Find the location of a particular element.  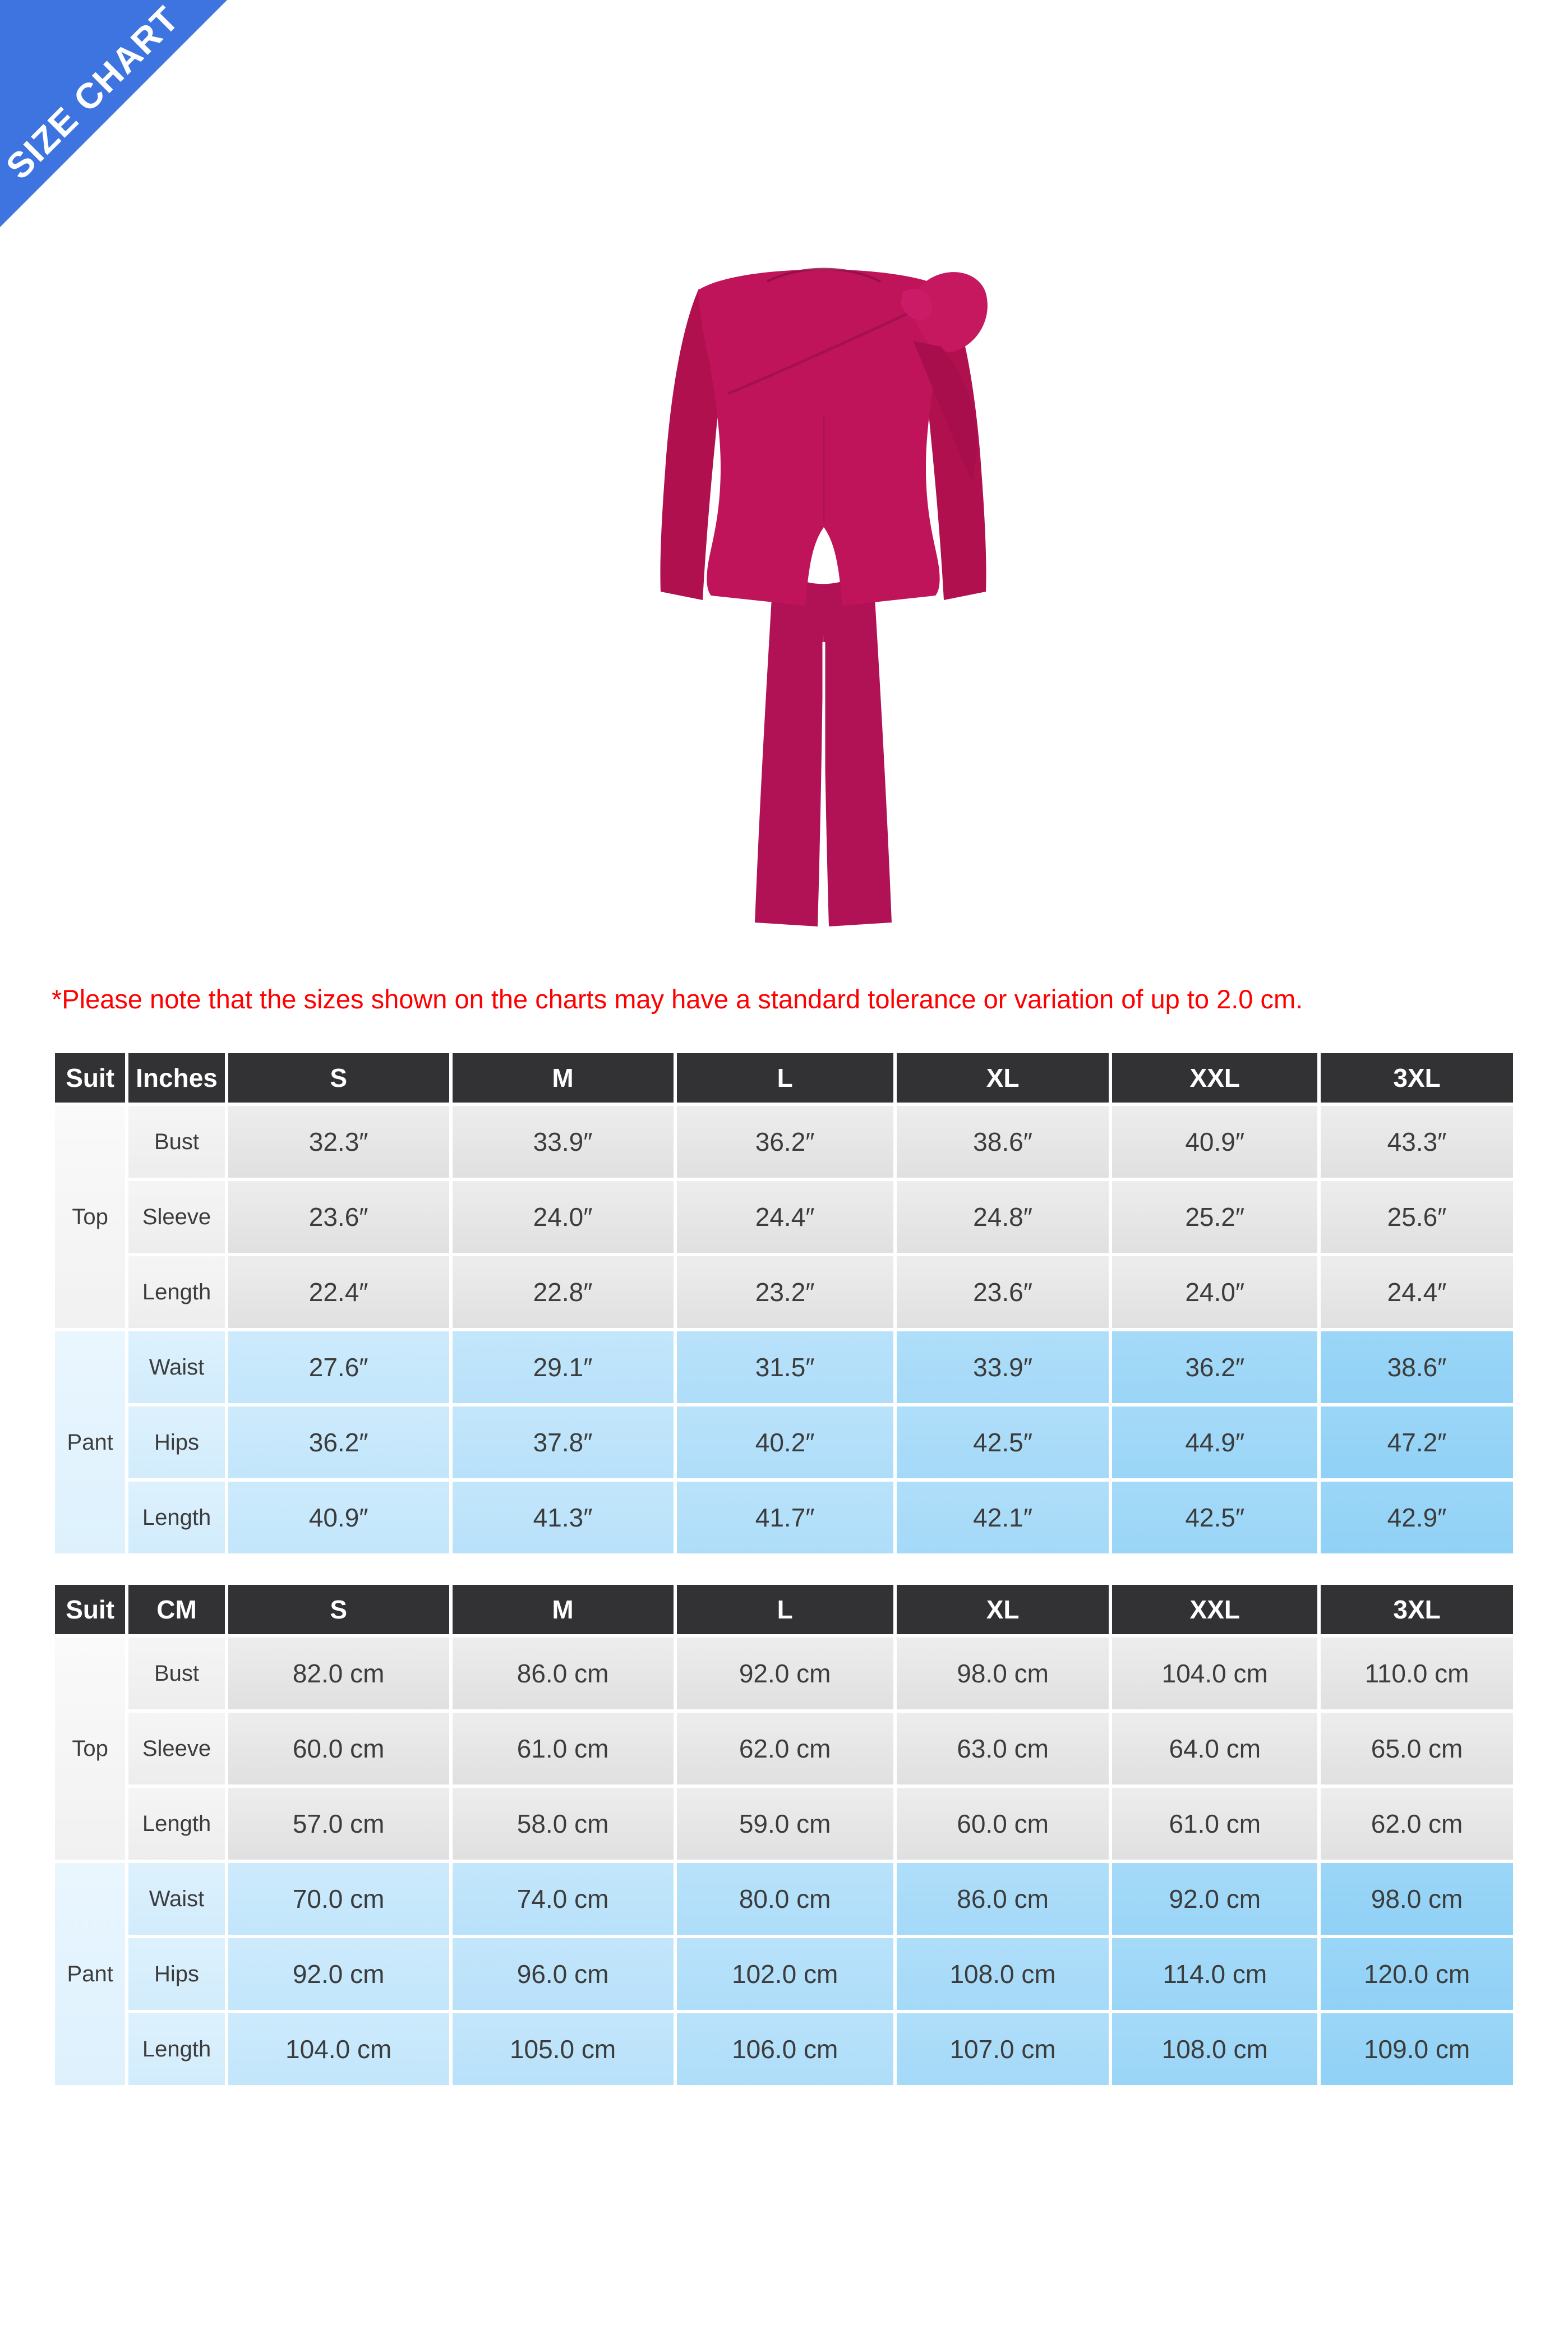

value-cell: 43.3″ is located at coordinates (1417, 1142).